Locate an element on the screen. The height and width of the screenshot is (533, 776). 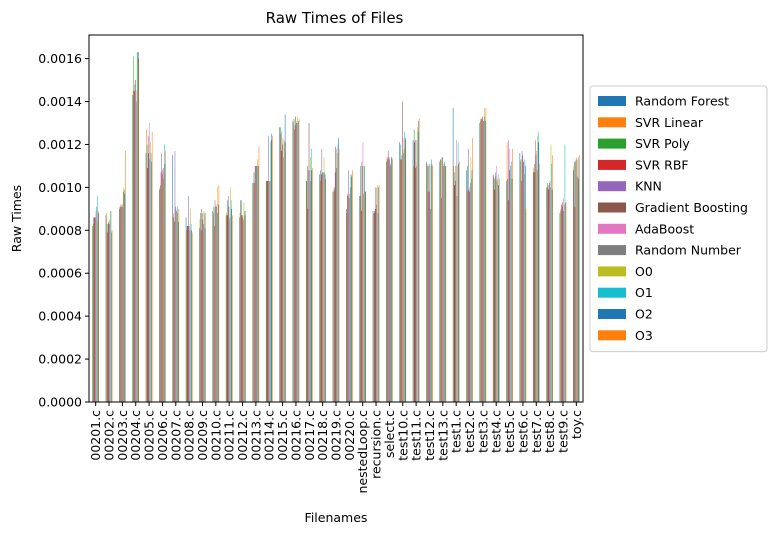
legend-entry: SVR Linear is located at coordinates (669, 122).